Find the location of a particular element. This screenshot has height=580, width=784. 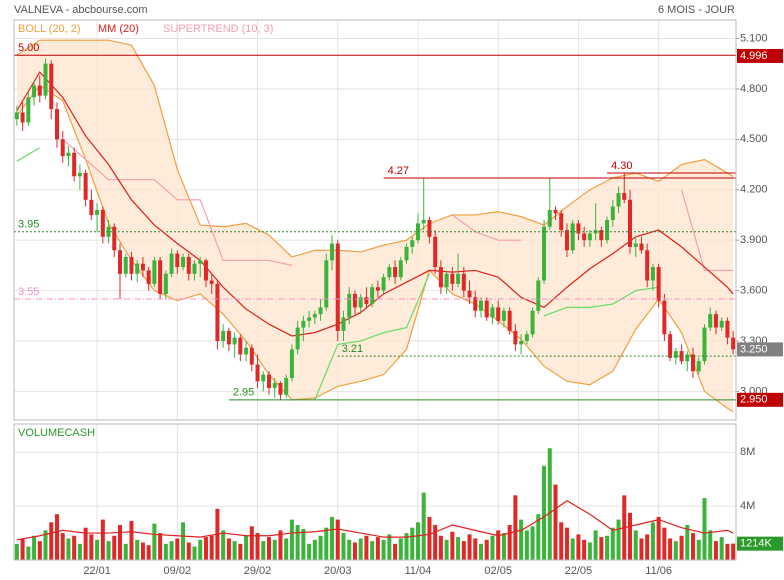

volume-ma is located at coordinates (375, 520).